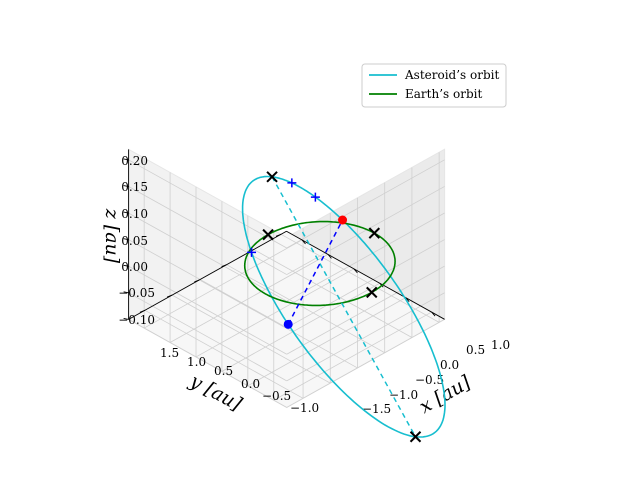 The image size is (640, 480). Describe the element at coordinates (443, 94) in the screenshot. I see `legend-label-earth: Earth’s orbit` at that location.